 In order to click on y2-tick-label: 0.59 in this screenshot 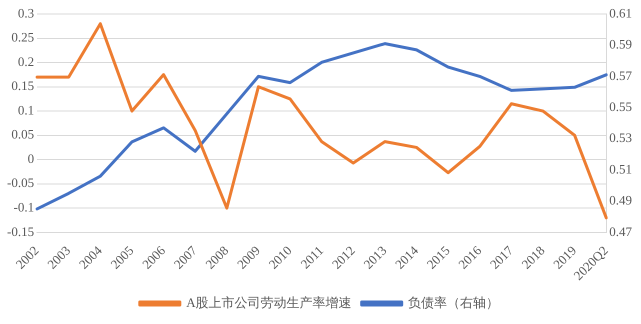, I will do `click(620, 44)`.